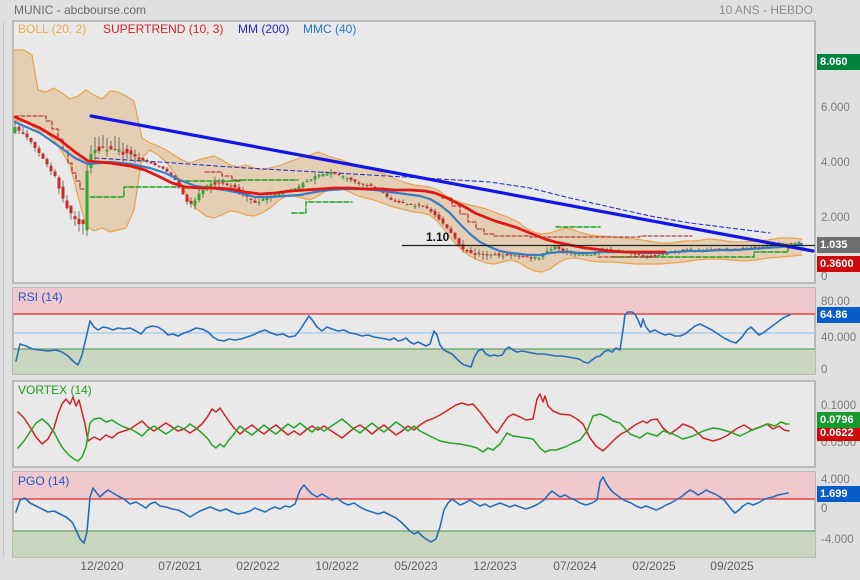 Image resolution: width=860 pixels, height=580 pixels. I want to click on price-tick-4: 4.000, so click(835, 163).